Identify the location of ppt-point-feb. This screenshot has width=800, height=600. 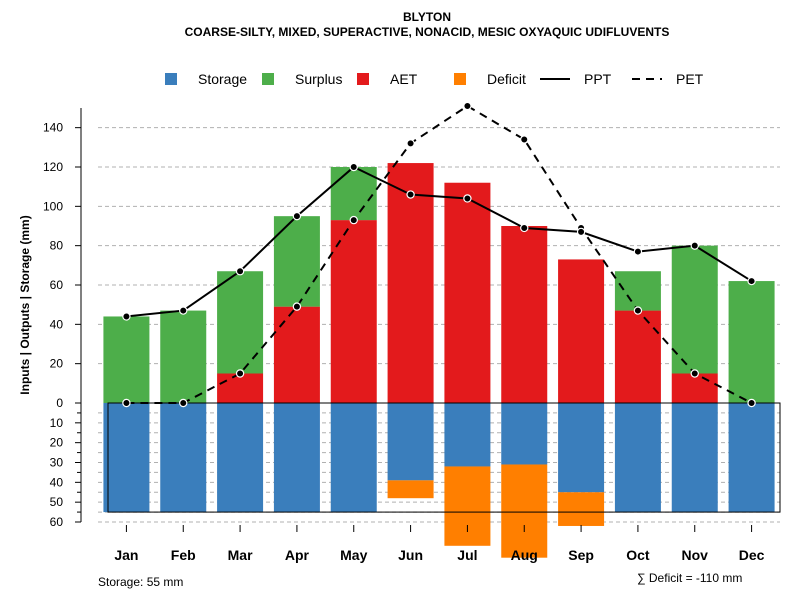
(183, 310).